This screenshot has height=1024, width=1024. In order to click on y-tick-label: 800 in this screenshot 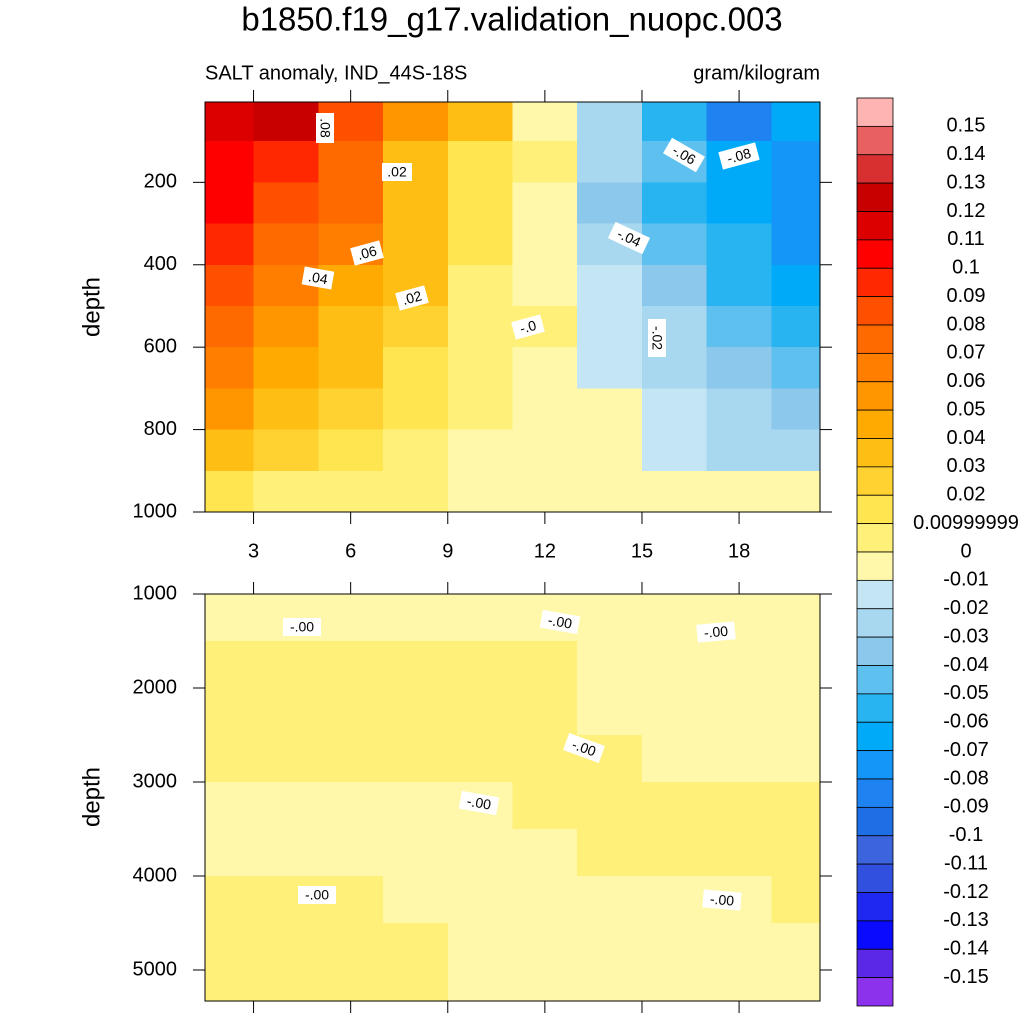, I will do `click(160, 429)`.